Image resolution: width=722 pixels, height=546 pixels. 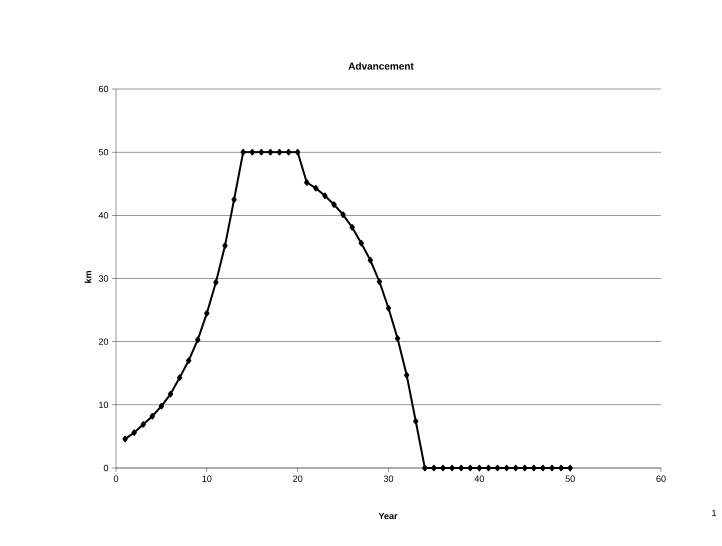 I want to click on x-tick-label: 10, so click(x=207, y=479).